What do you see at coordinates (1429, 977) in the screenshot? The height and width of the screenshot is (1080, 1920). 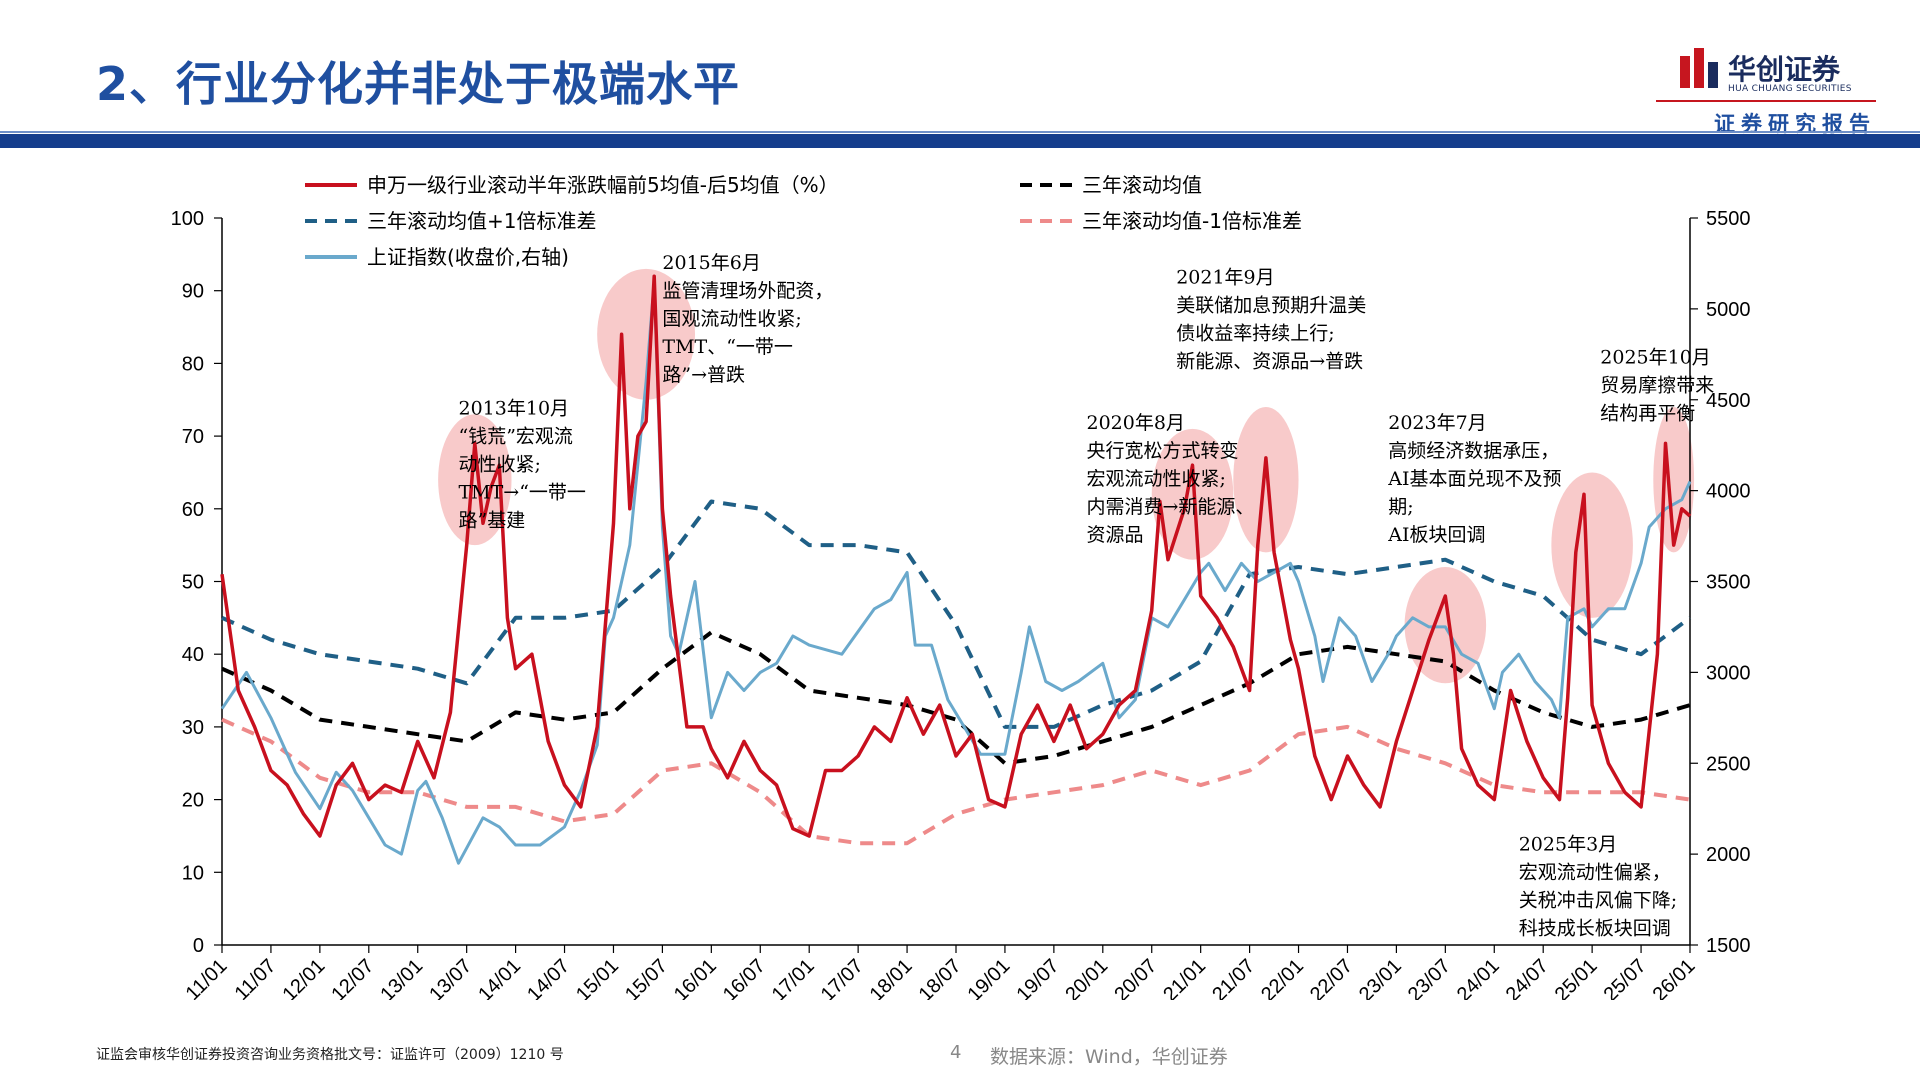 I see `x-tick-label: 23/07` at bounding box center [1429, 977].